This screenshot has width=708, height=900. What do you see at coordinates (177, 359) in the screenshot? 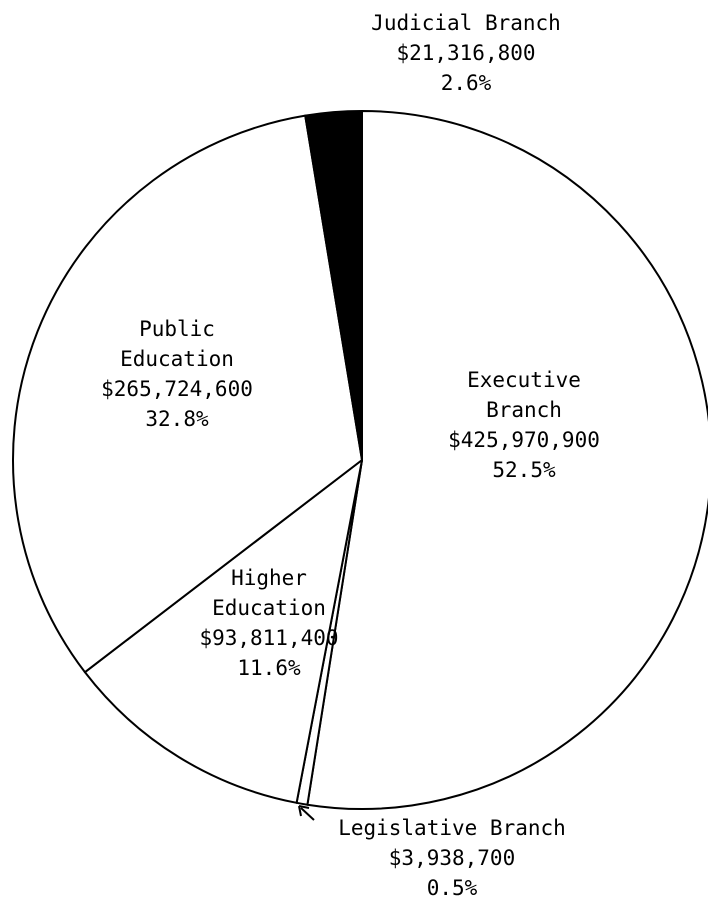
I see `slice-label-public-education-name: Education` at bounding box center [177, 359].